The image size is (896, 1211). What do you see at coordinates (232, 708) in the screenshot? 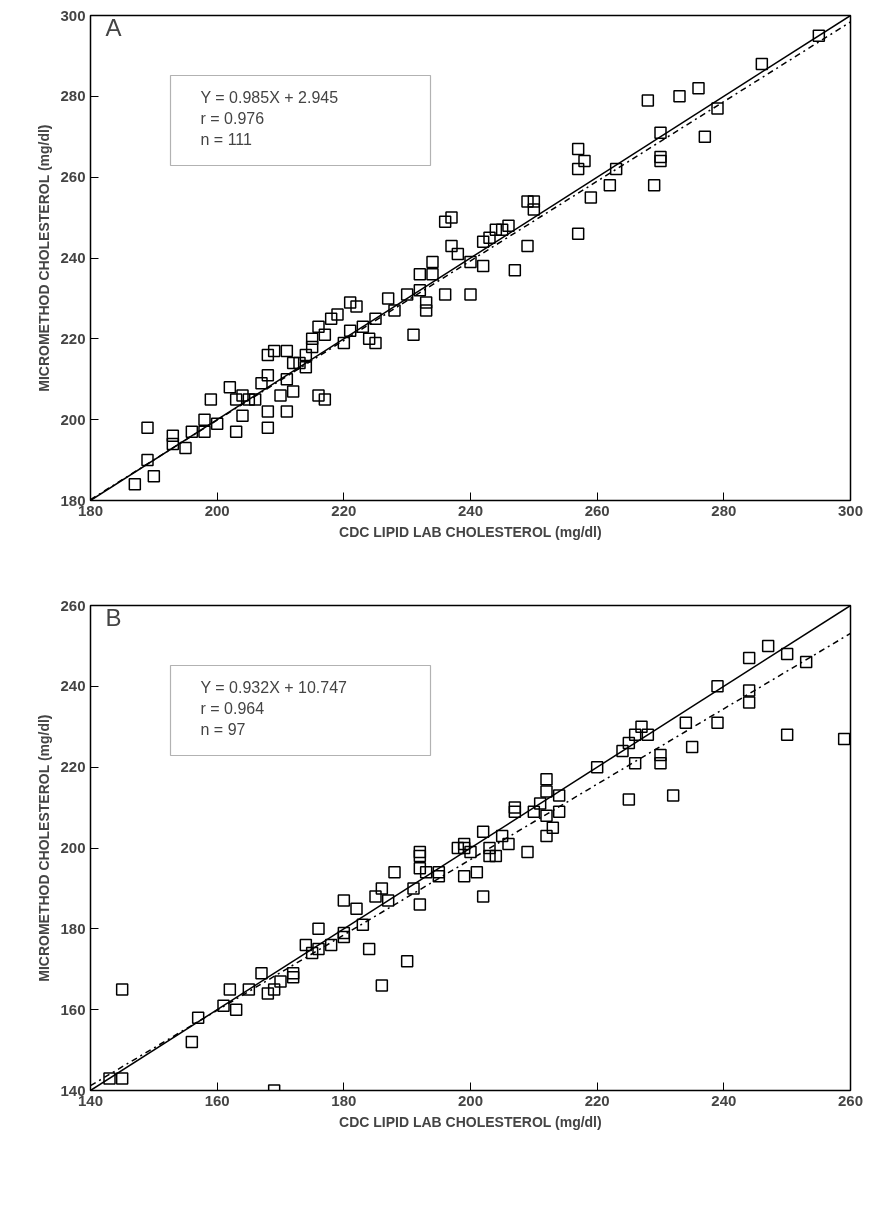
I see `annotation: r = 0.964` at bounding box center [232, 708].